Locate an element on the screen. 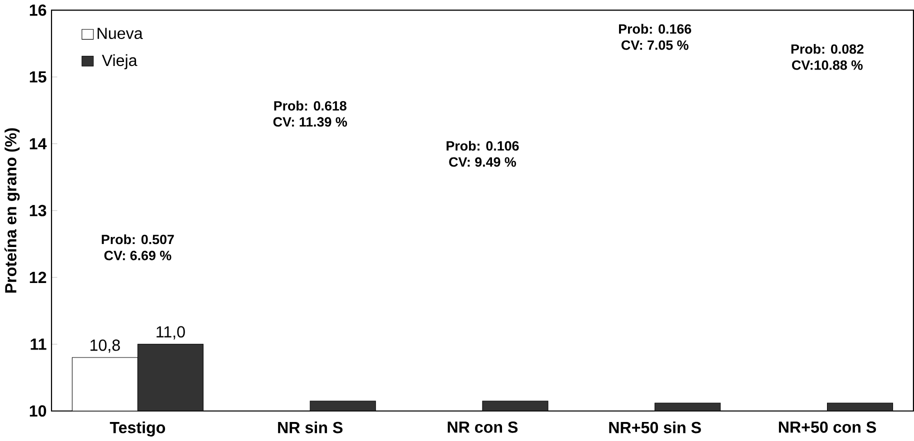  y-tick-label: 12 is located at coordinates (38, 278).